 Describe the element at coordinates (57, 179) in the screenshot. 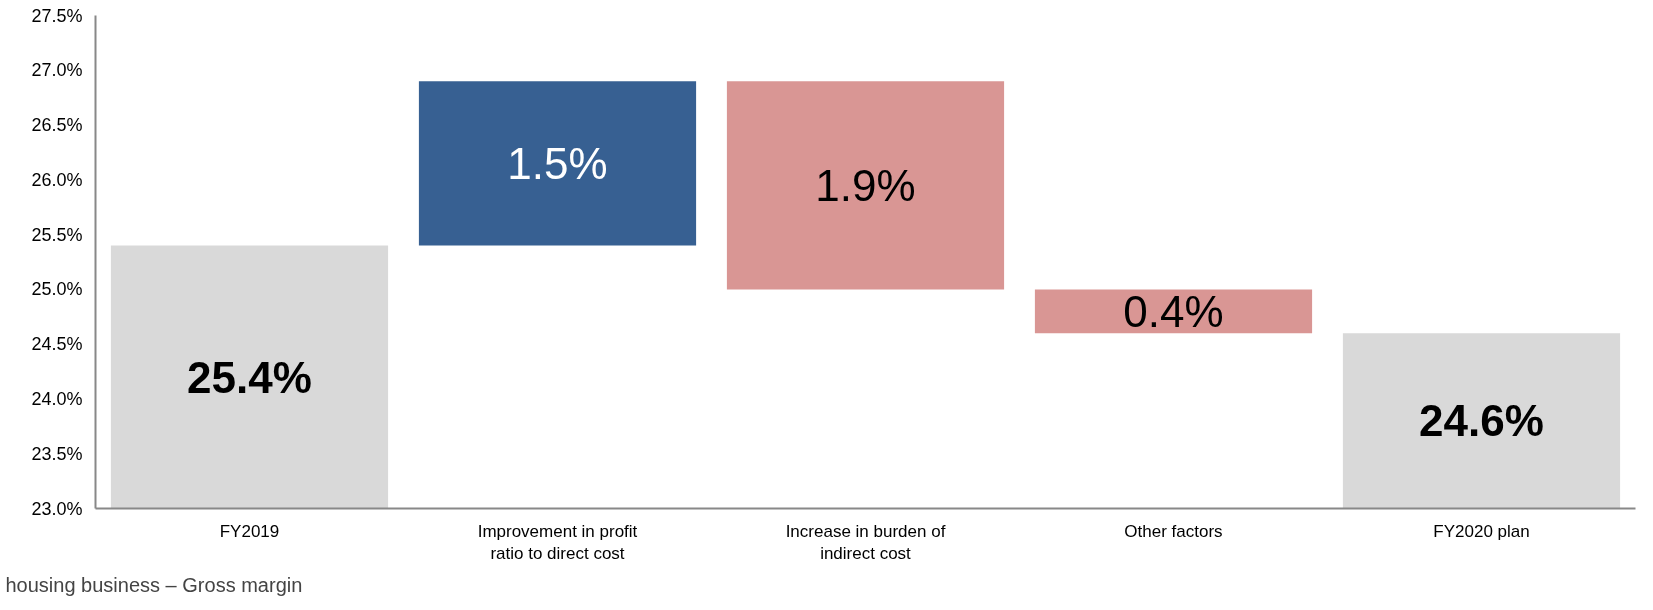

I see `y-tick-label: 26.0%` at that location.